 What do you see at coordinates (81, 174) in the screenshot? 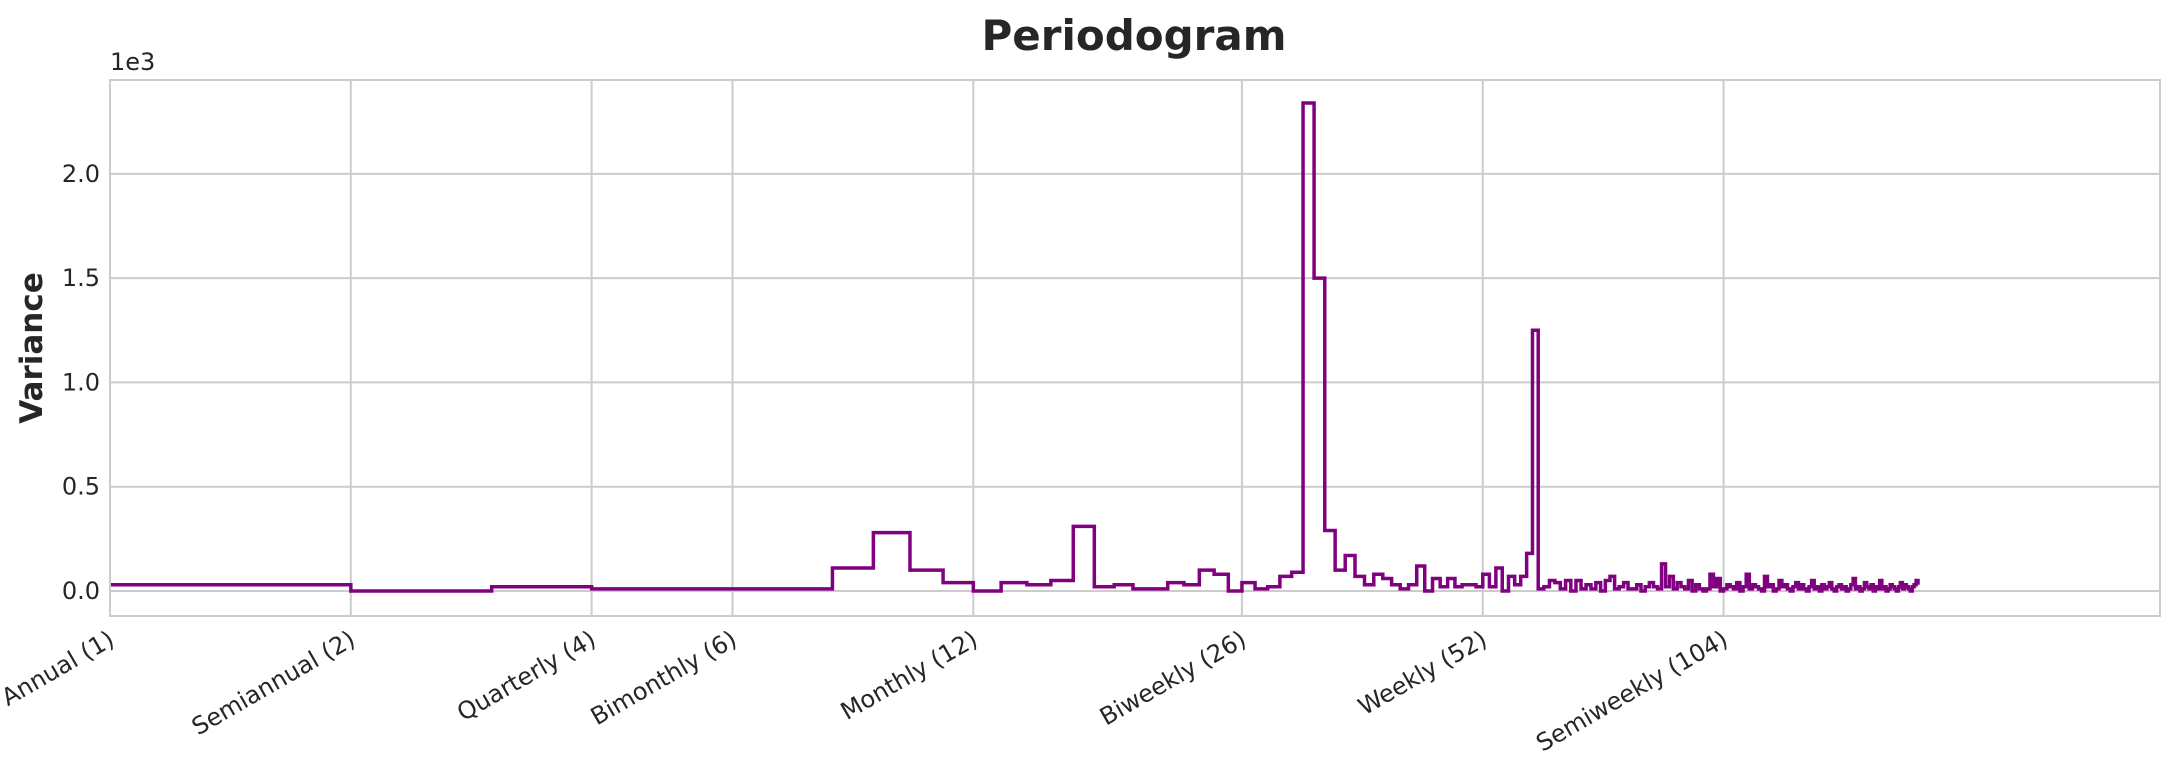
I see `y-tick-label: 2.0` at bounding box center [81, 174].